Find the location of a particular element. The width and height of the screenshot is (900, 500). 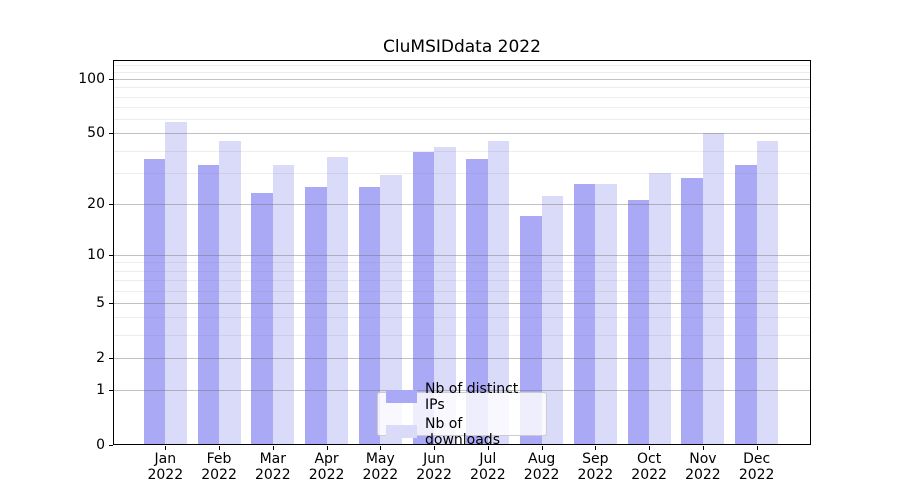

x-tick-aug is located at coordinates (542, 448).